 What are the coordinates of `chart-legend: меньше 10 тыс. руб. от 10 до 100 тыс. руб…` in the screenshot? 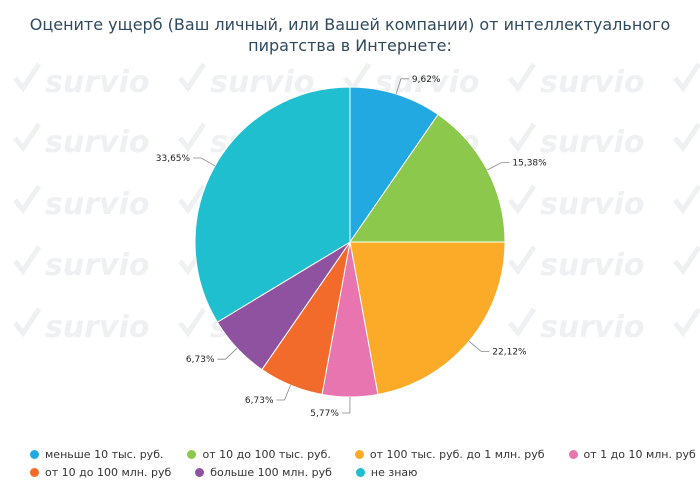 It's located at (363, 463).